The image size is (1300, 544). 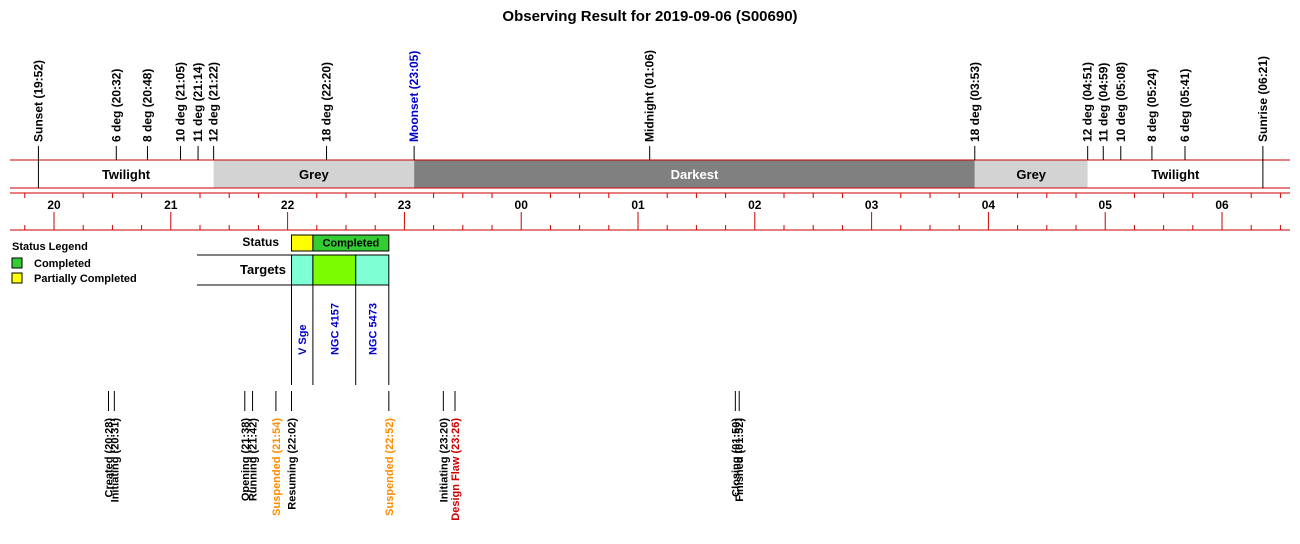 What do you see at coordinates (522, 205) in the screenshot?
I see `hour-tick-label: 00` at bounding box center [522, 205].